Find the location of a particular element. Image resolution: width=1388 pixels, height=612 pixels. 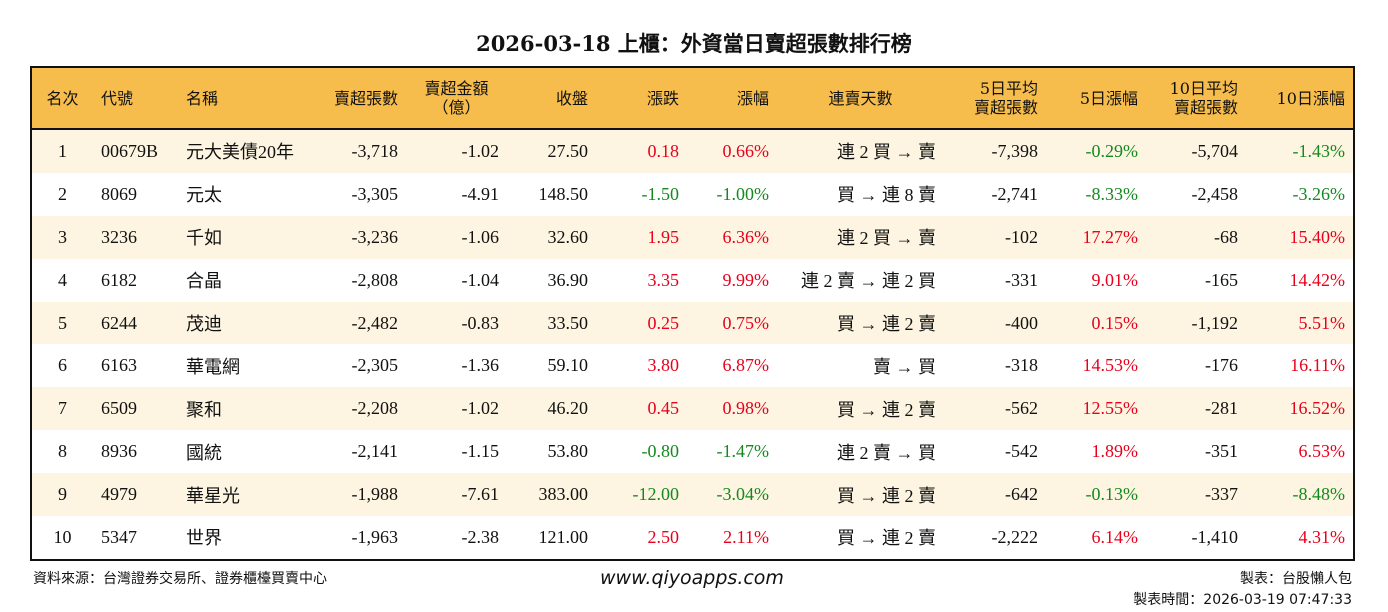

table-cell: 3 is located at coordinates (62, 236).